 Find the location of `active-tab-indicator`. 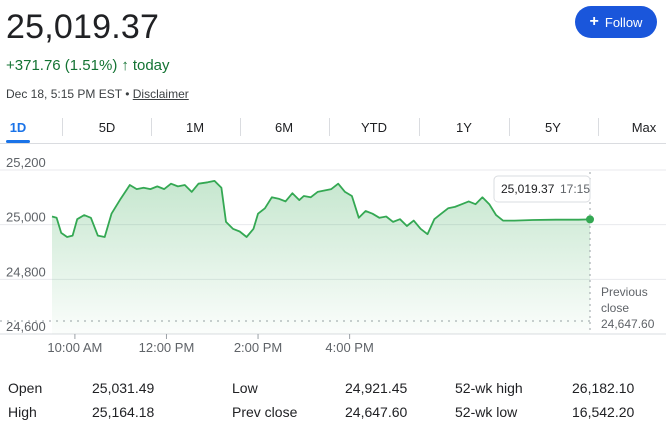

active-tab-indicator is located at coordinates (18, 141).